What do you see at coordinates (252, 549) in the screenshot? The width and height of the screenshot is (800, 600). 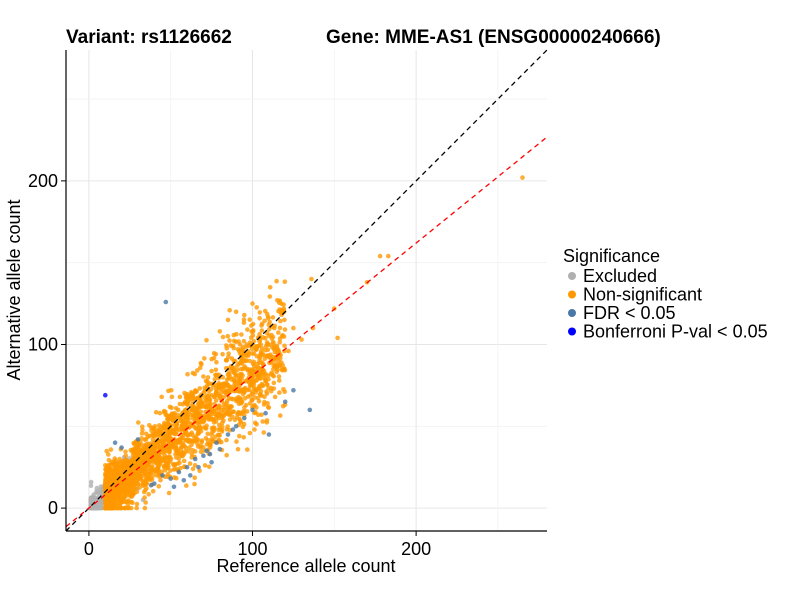 I see `x-tick-label: 100` at bounding box center [252, 549].